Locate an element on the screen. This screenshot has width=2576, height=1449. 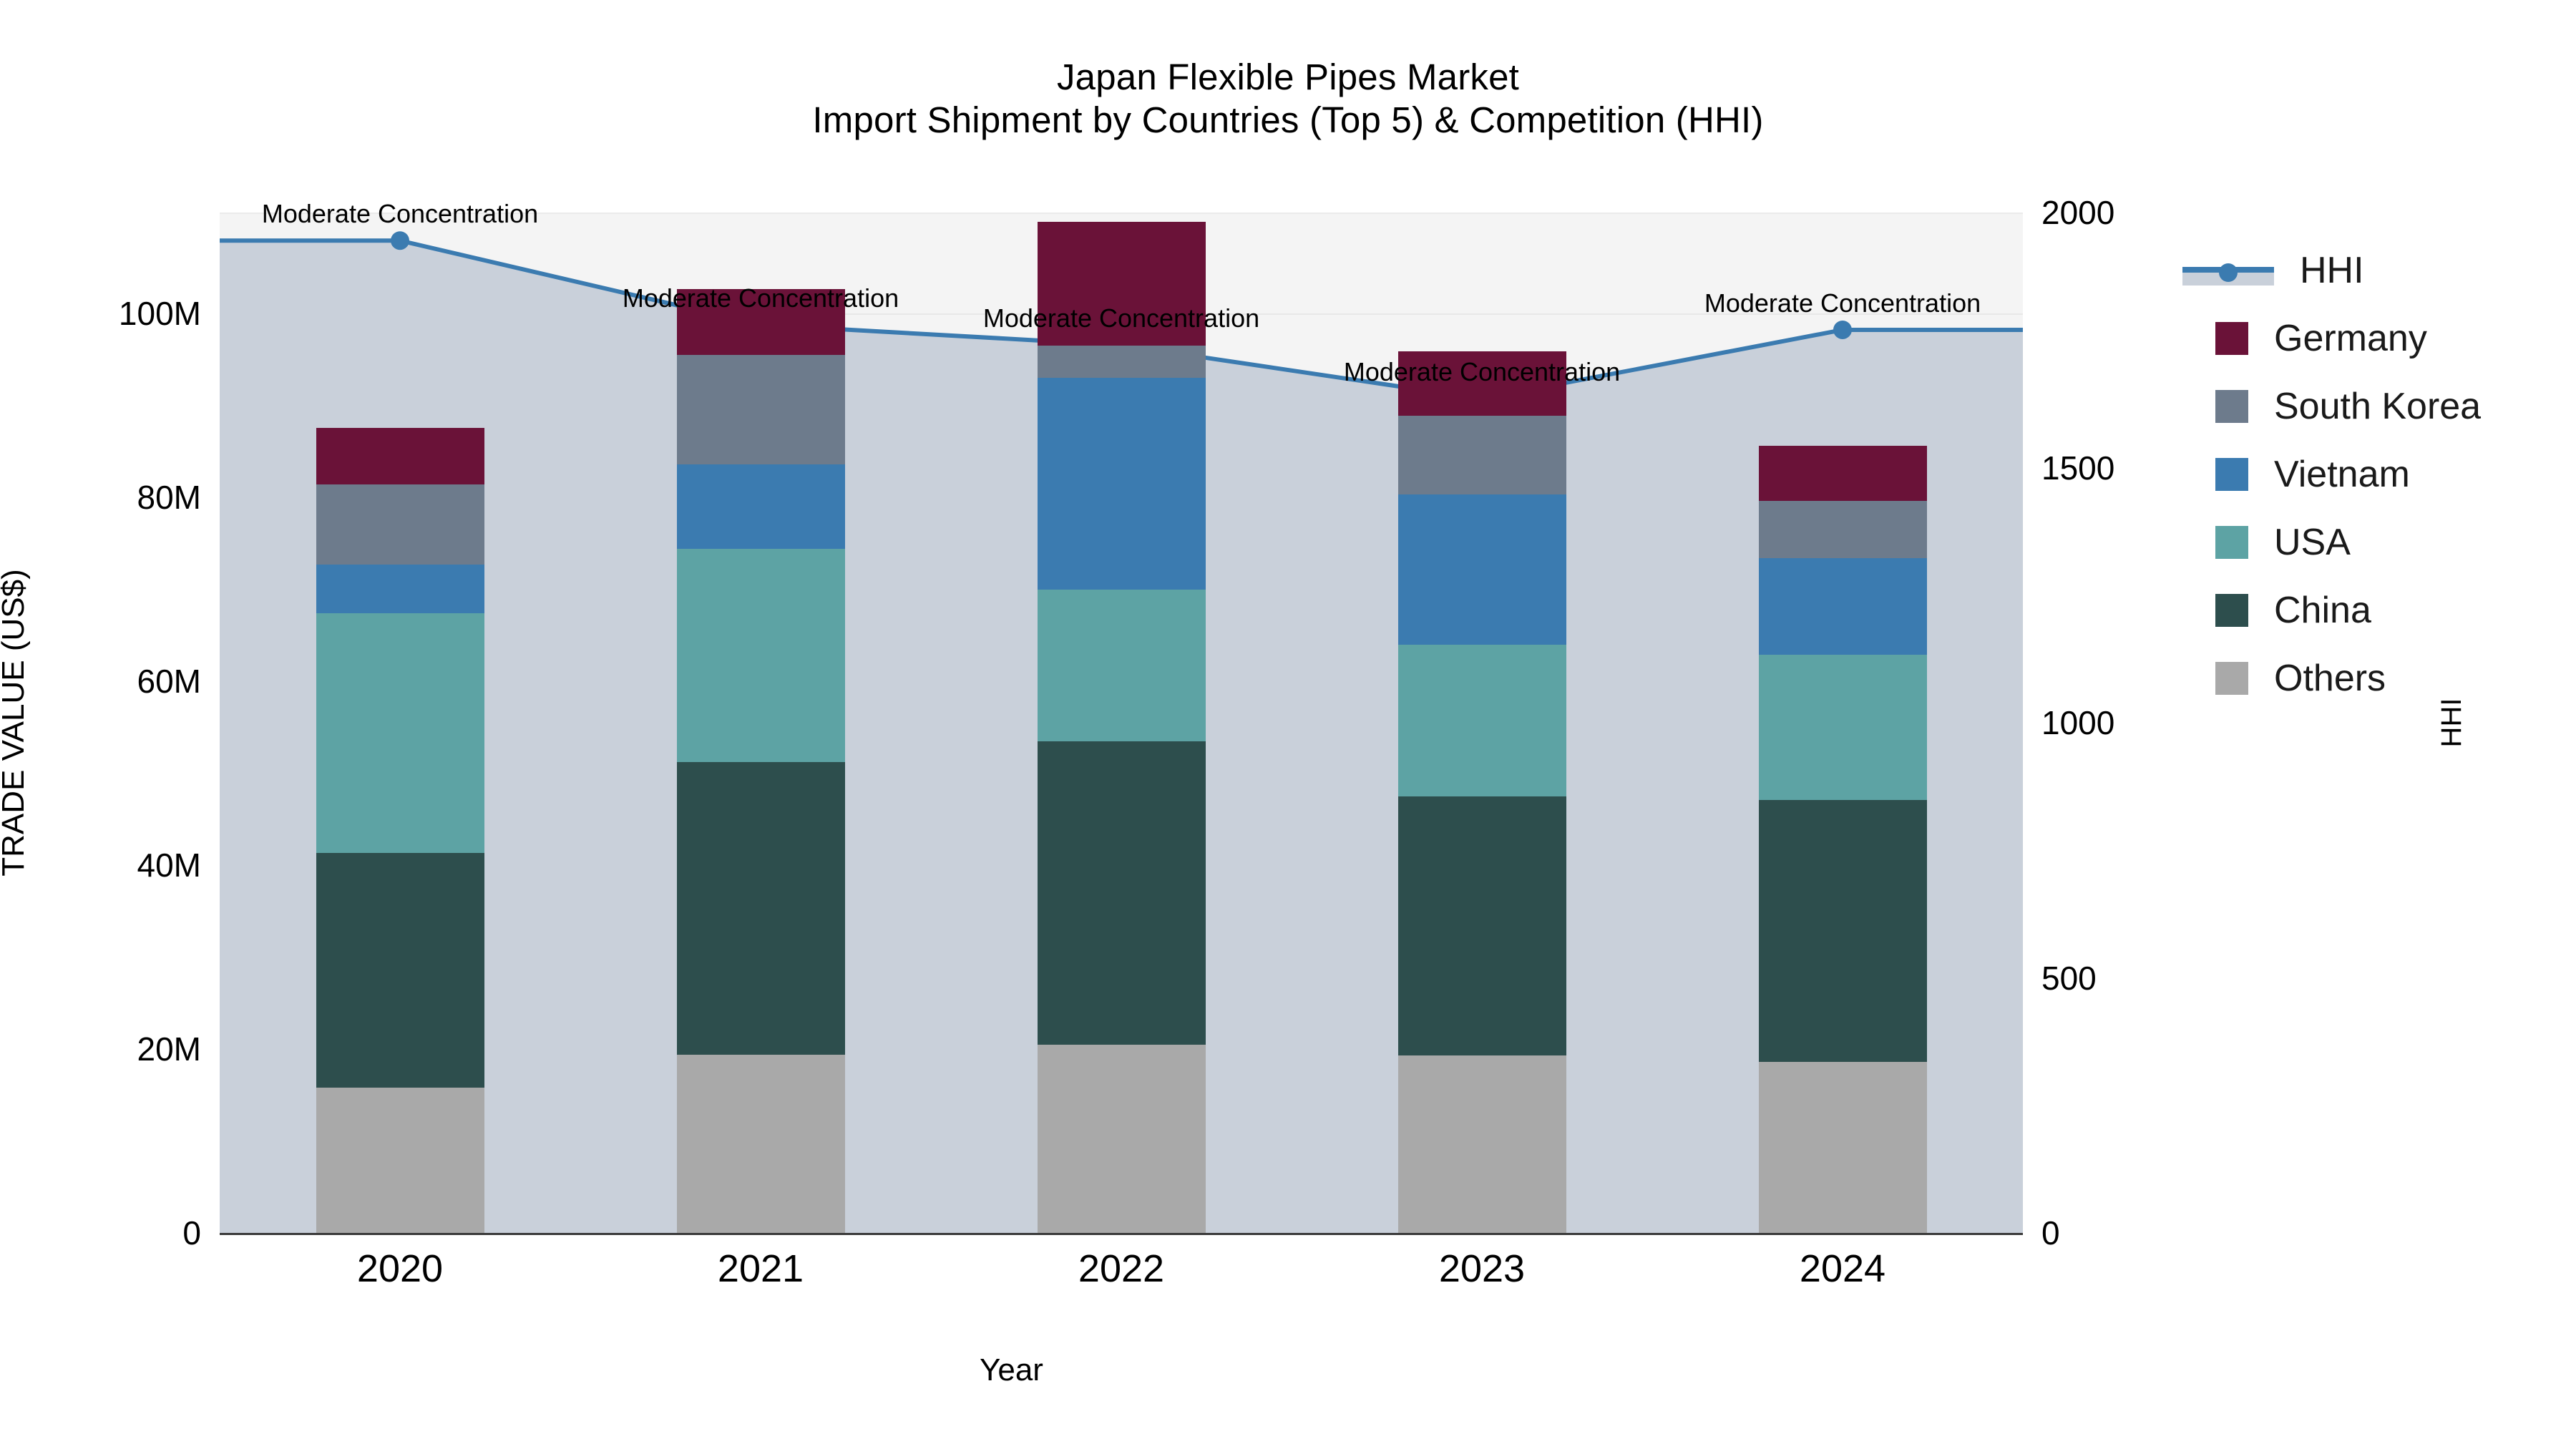
x-axis-tick-label: 2023 is located at coordinates (1482, 1268).